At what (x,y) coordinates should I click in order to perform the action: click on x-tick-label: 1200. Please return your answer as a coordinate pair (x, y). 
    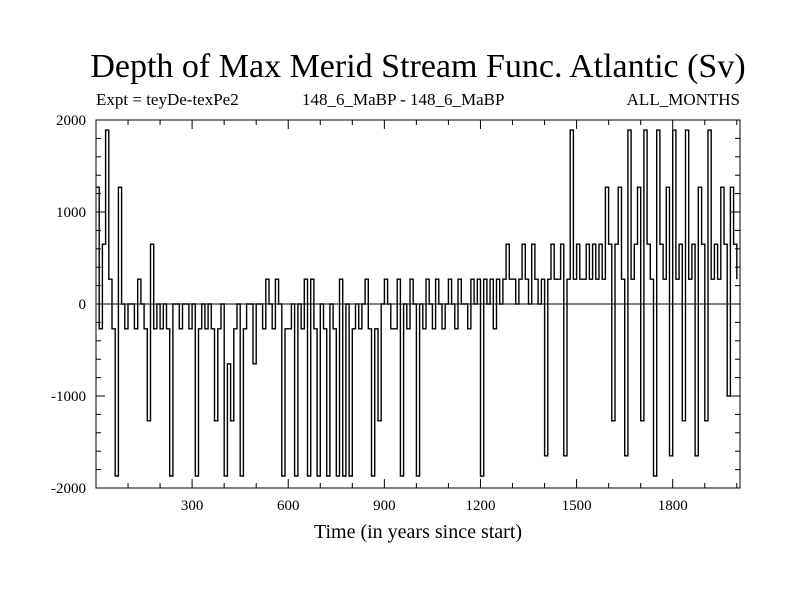
    Looking at the image, I should click on (480, 506).